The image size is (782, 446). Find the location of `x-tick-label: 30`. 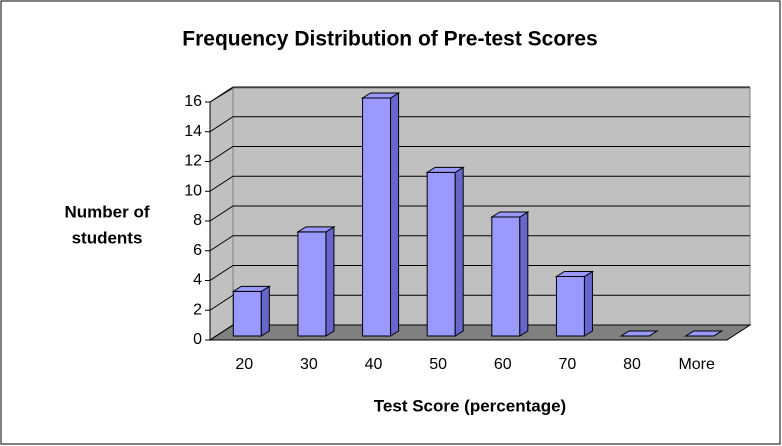

x-tick-label: 30 is located at coordinates (309, 364).